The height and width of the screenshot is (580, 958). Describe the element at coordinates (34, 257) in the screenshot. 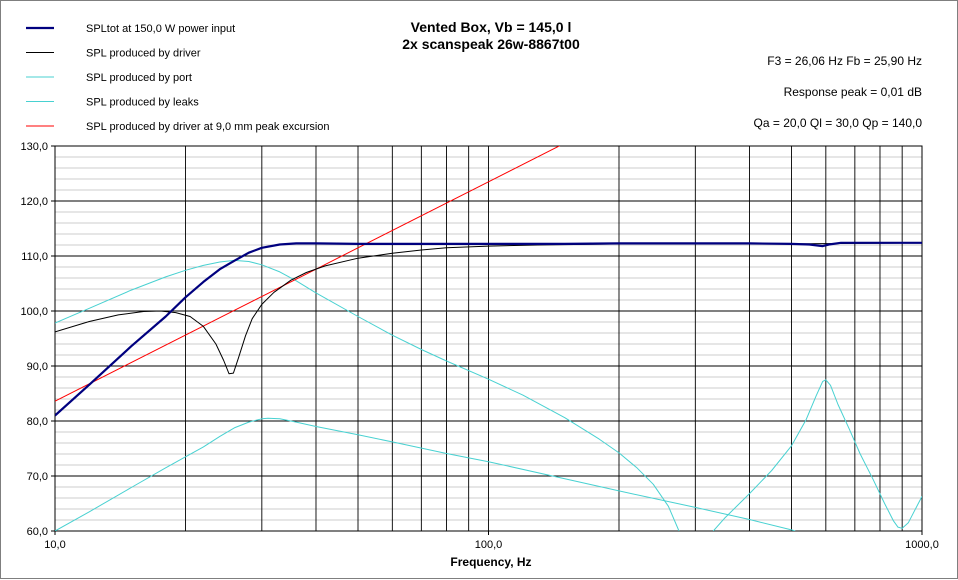

I see `y-tick-label: 110,0` at that location.